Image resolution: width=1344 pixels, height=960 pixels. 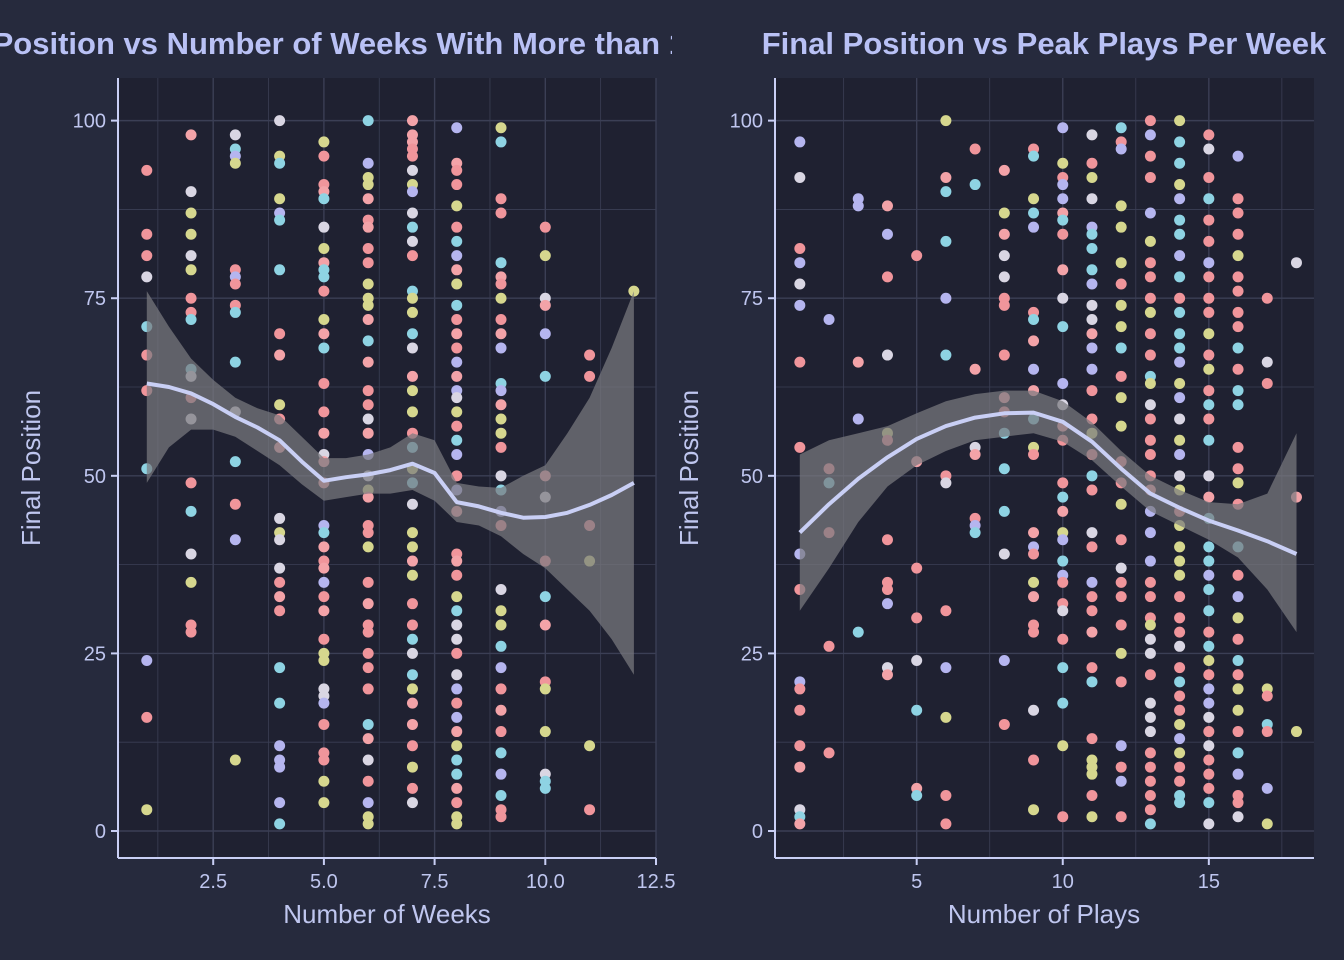 What do you see at coordinates (1063, 882) in the screenshot?
I see `x-tick-label: 10` at bounding box center [1063, 882].